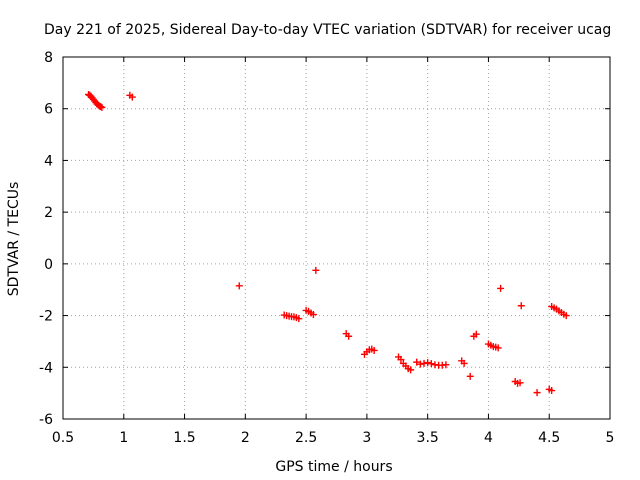  Describe the element at coordinates (610, 438) in the screenshot. I see `x-tick-label: 5` at that location.